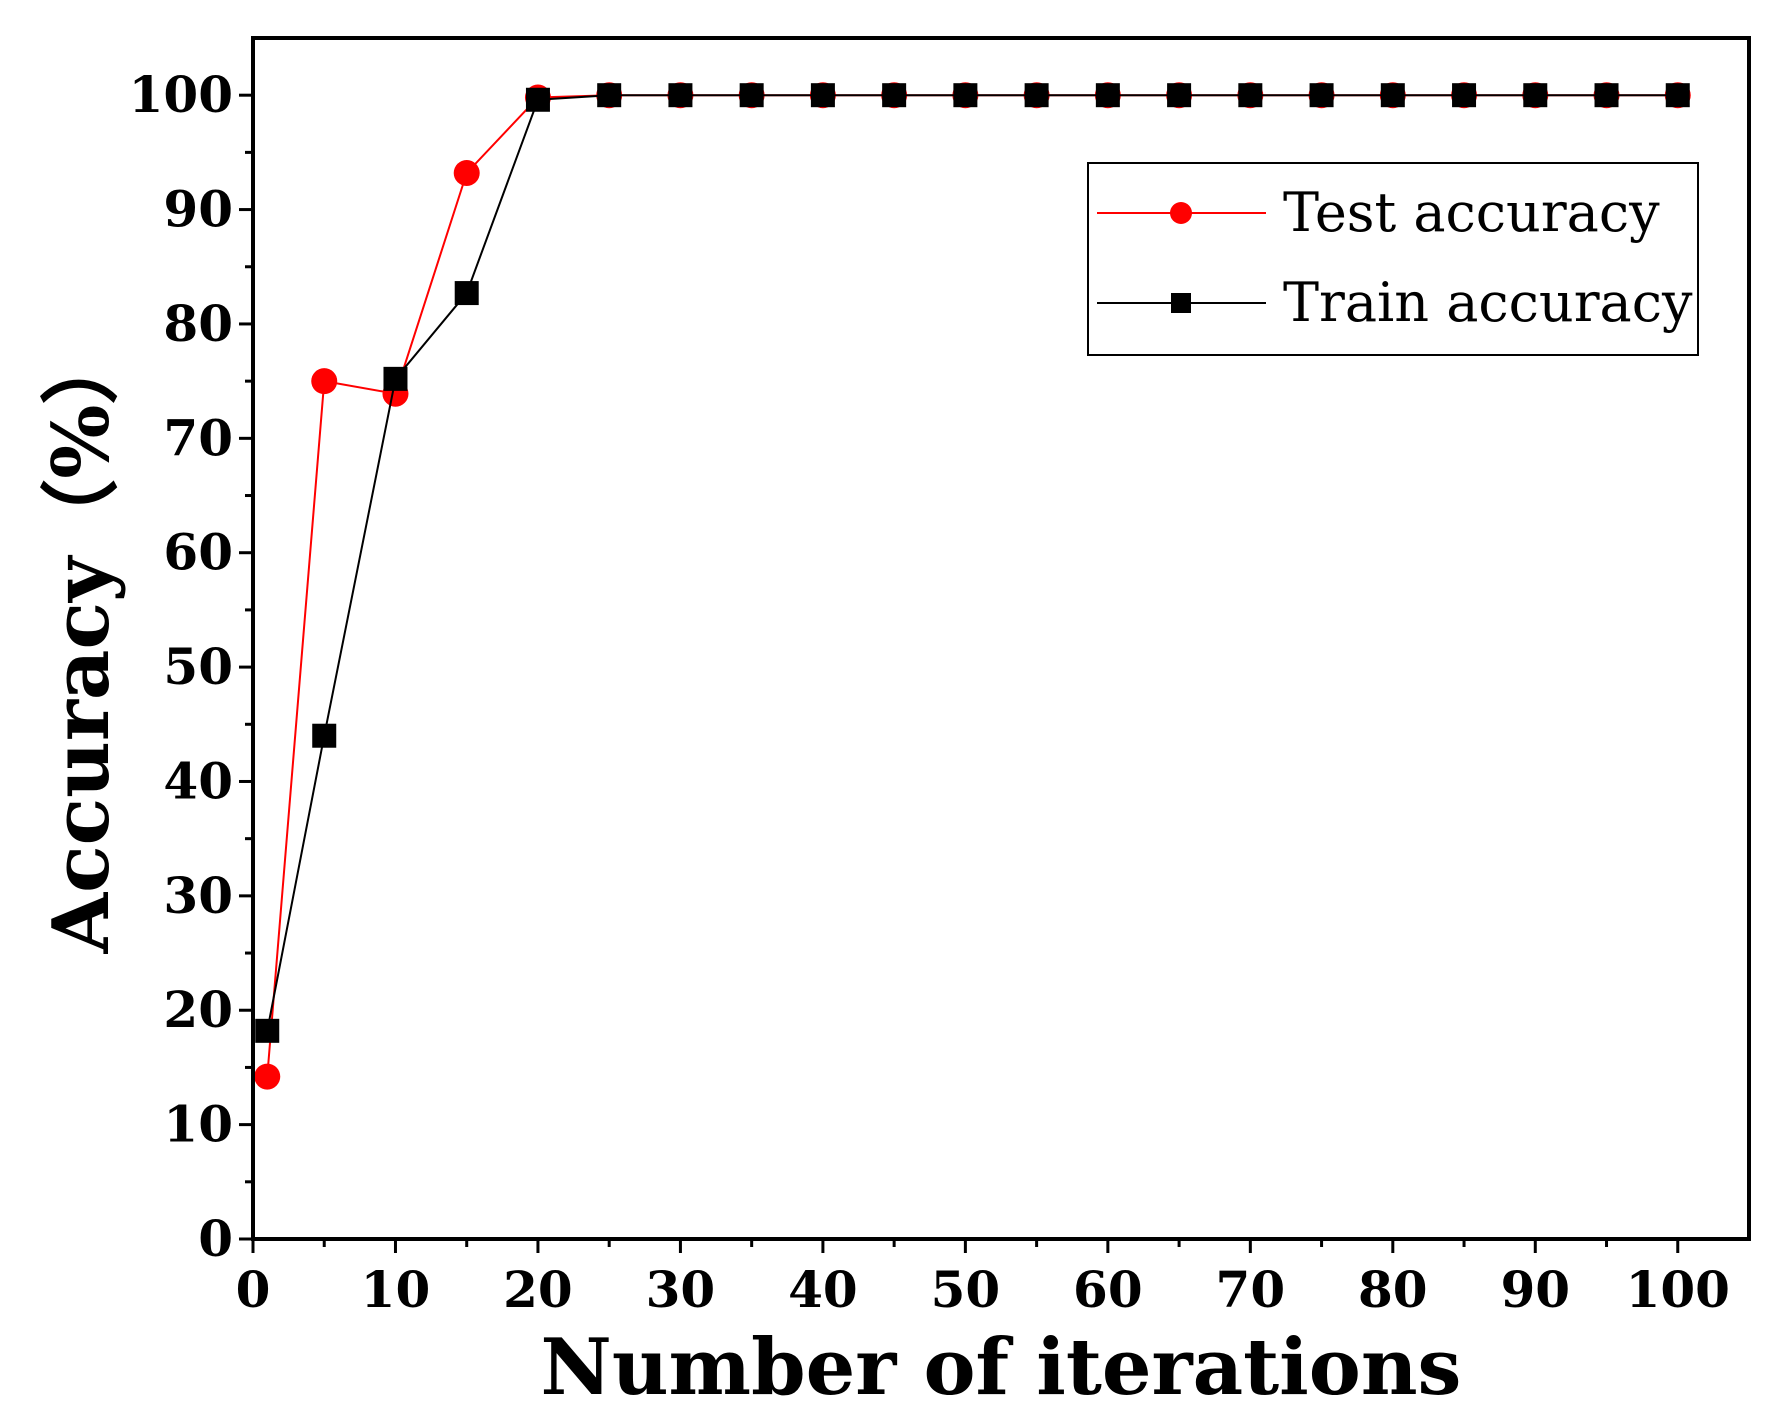  I want to click on y-tick-label: 40, so click(198, 780).